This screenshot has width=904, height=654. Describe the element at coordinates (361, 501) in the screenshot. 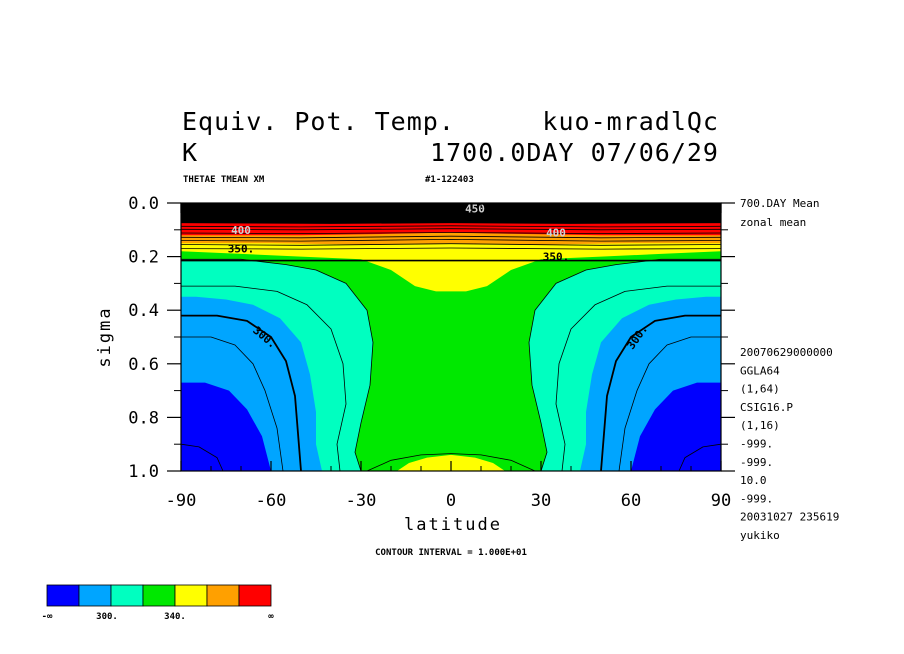

I see `x-tick-label: -30` at that location.